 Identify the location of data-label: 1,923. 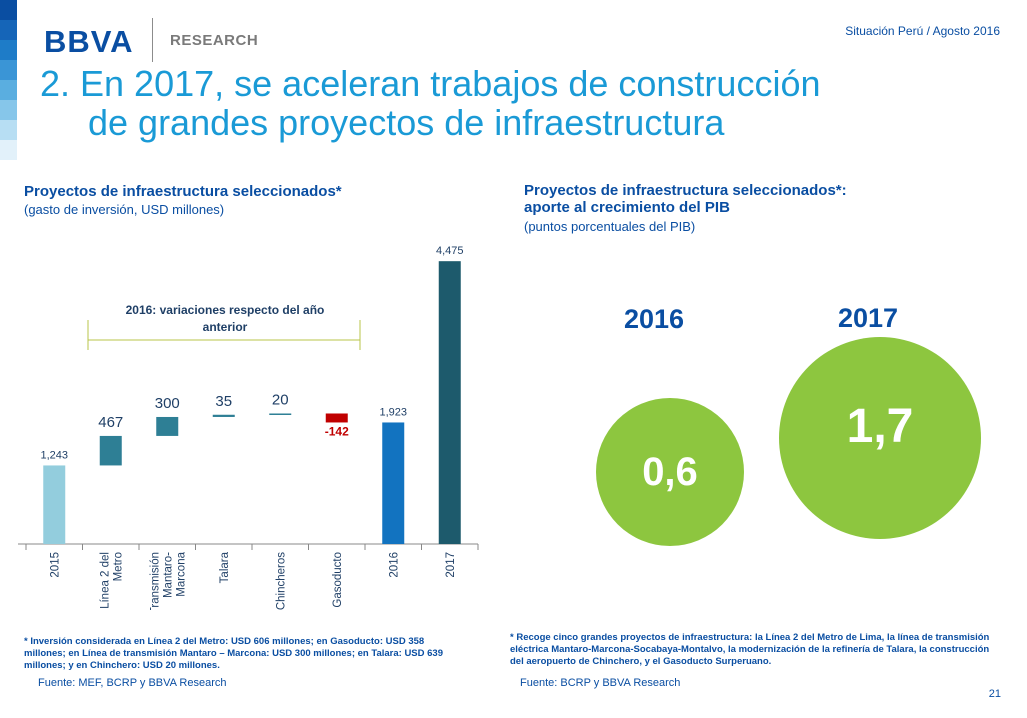
(393, 412).